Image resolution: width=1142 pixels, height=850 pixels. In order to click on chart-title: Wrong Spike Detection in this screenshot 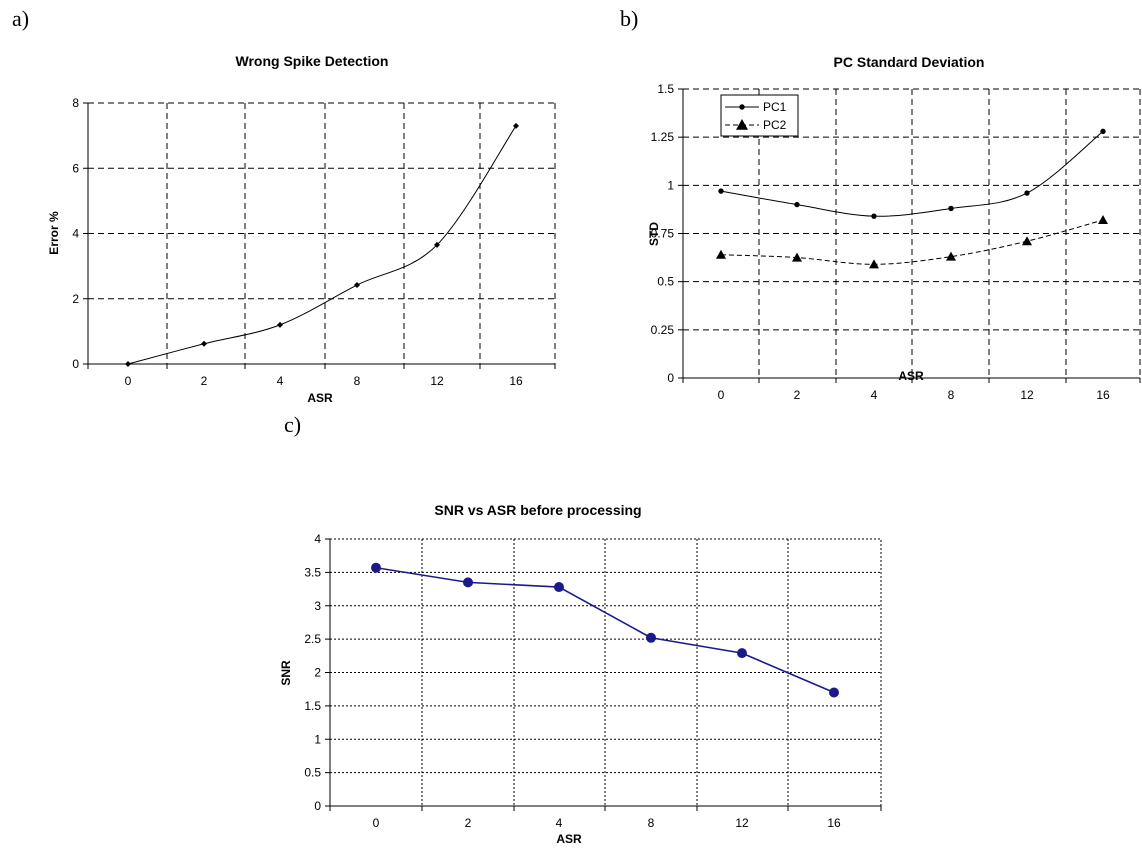, I will do `click(312, 61)`.